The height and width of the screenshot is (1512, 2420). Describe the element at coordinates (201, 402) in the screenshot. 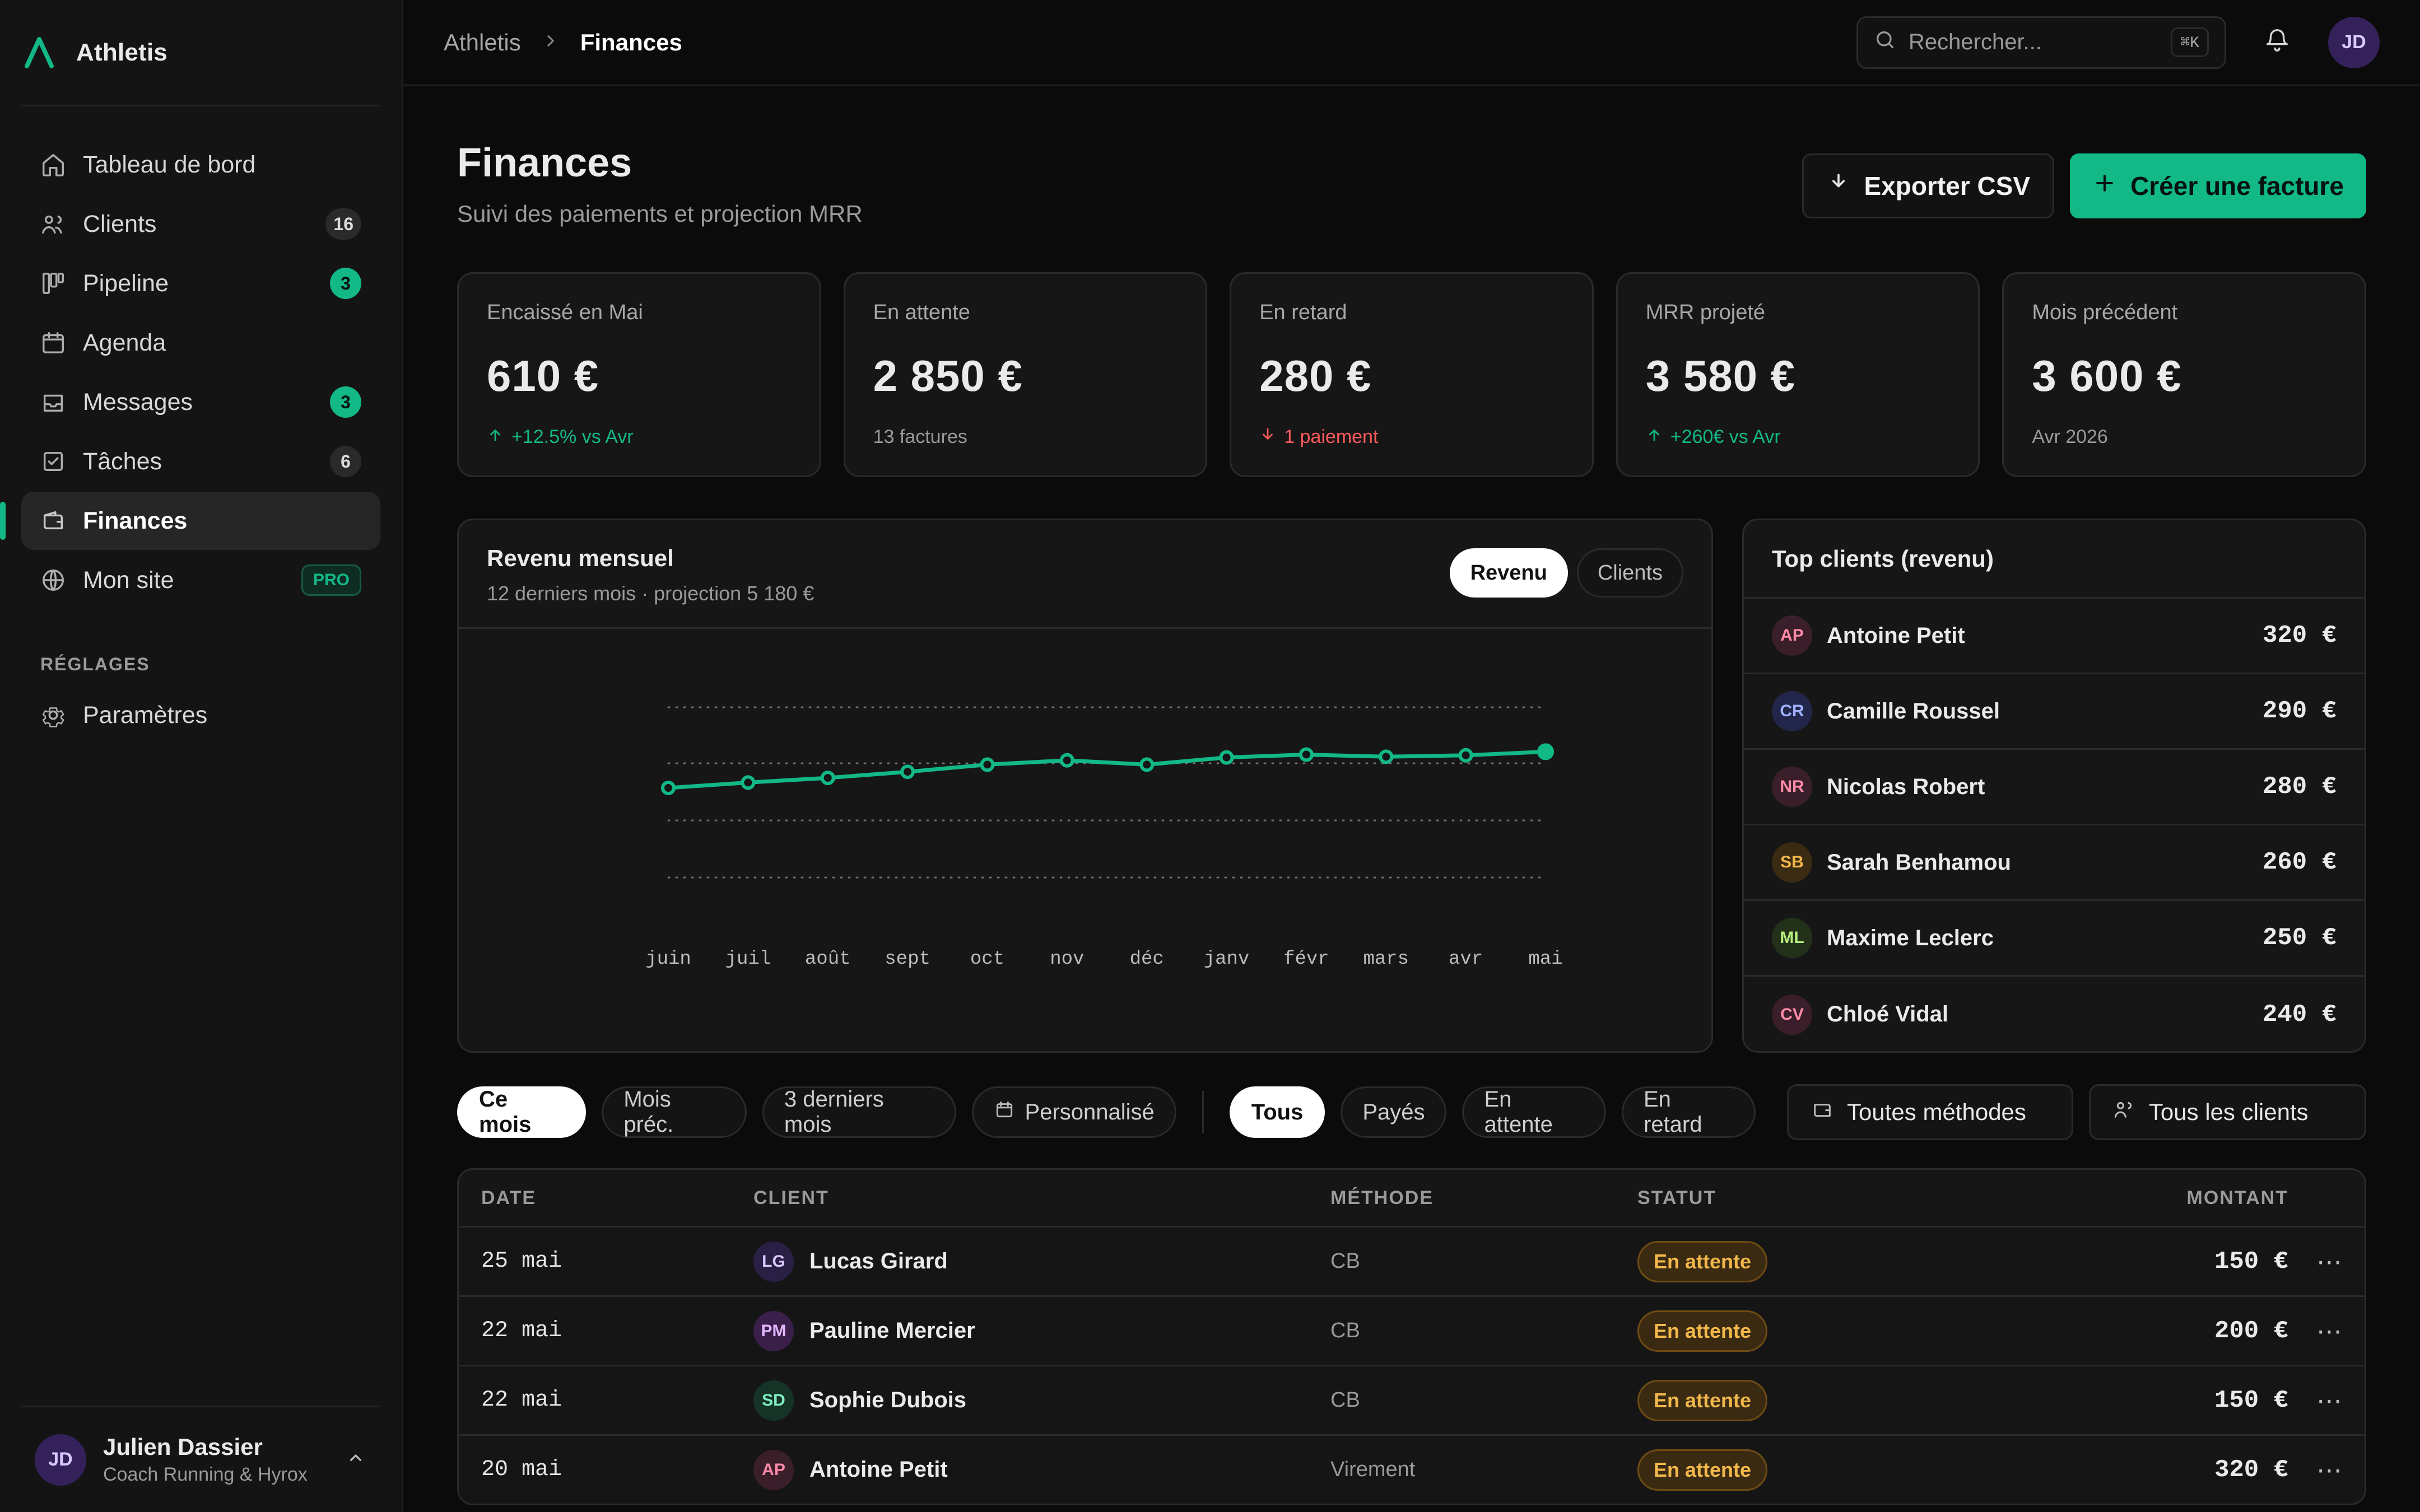

I see `sidebar-item-messages: Messages 3` at that location.